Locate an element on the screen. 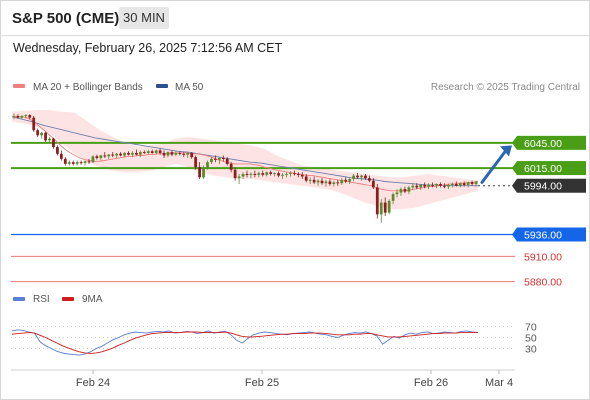 This screenshot has height=400, width=590. legend-label-bollinger: MA 20 + Bollinger Bands is located at coordinates (88, 87).